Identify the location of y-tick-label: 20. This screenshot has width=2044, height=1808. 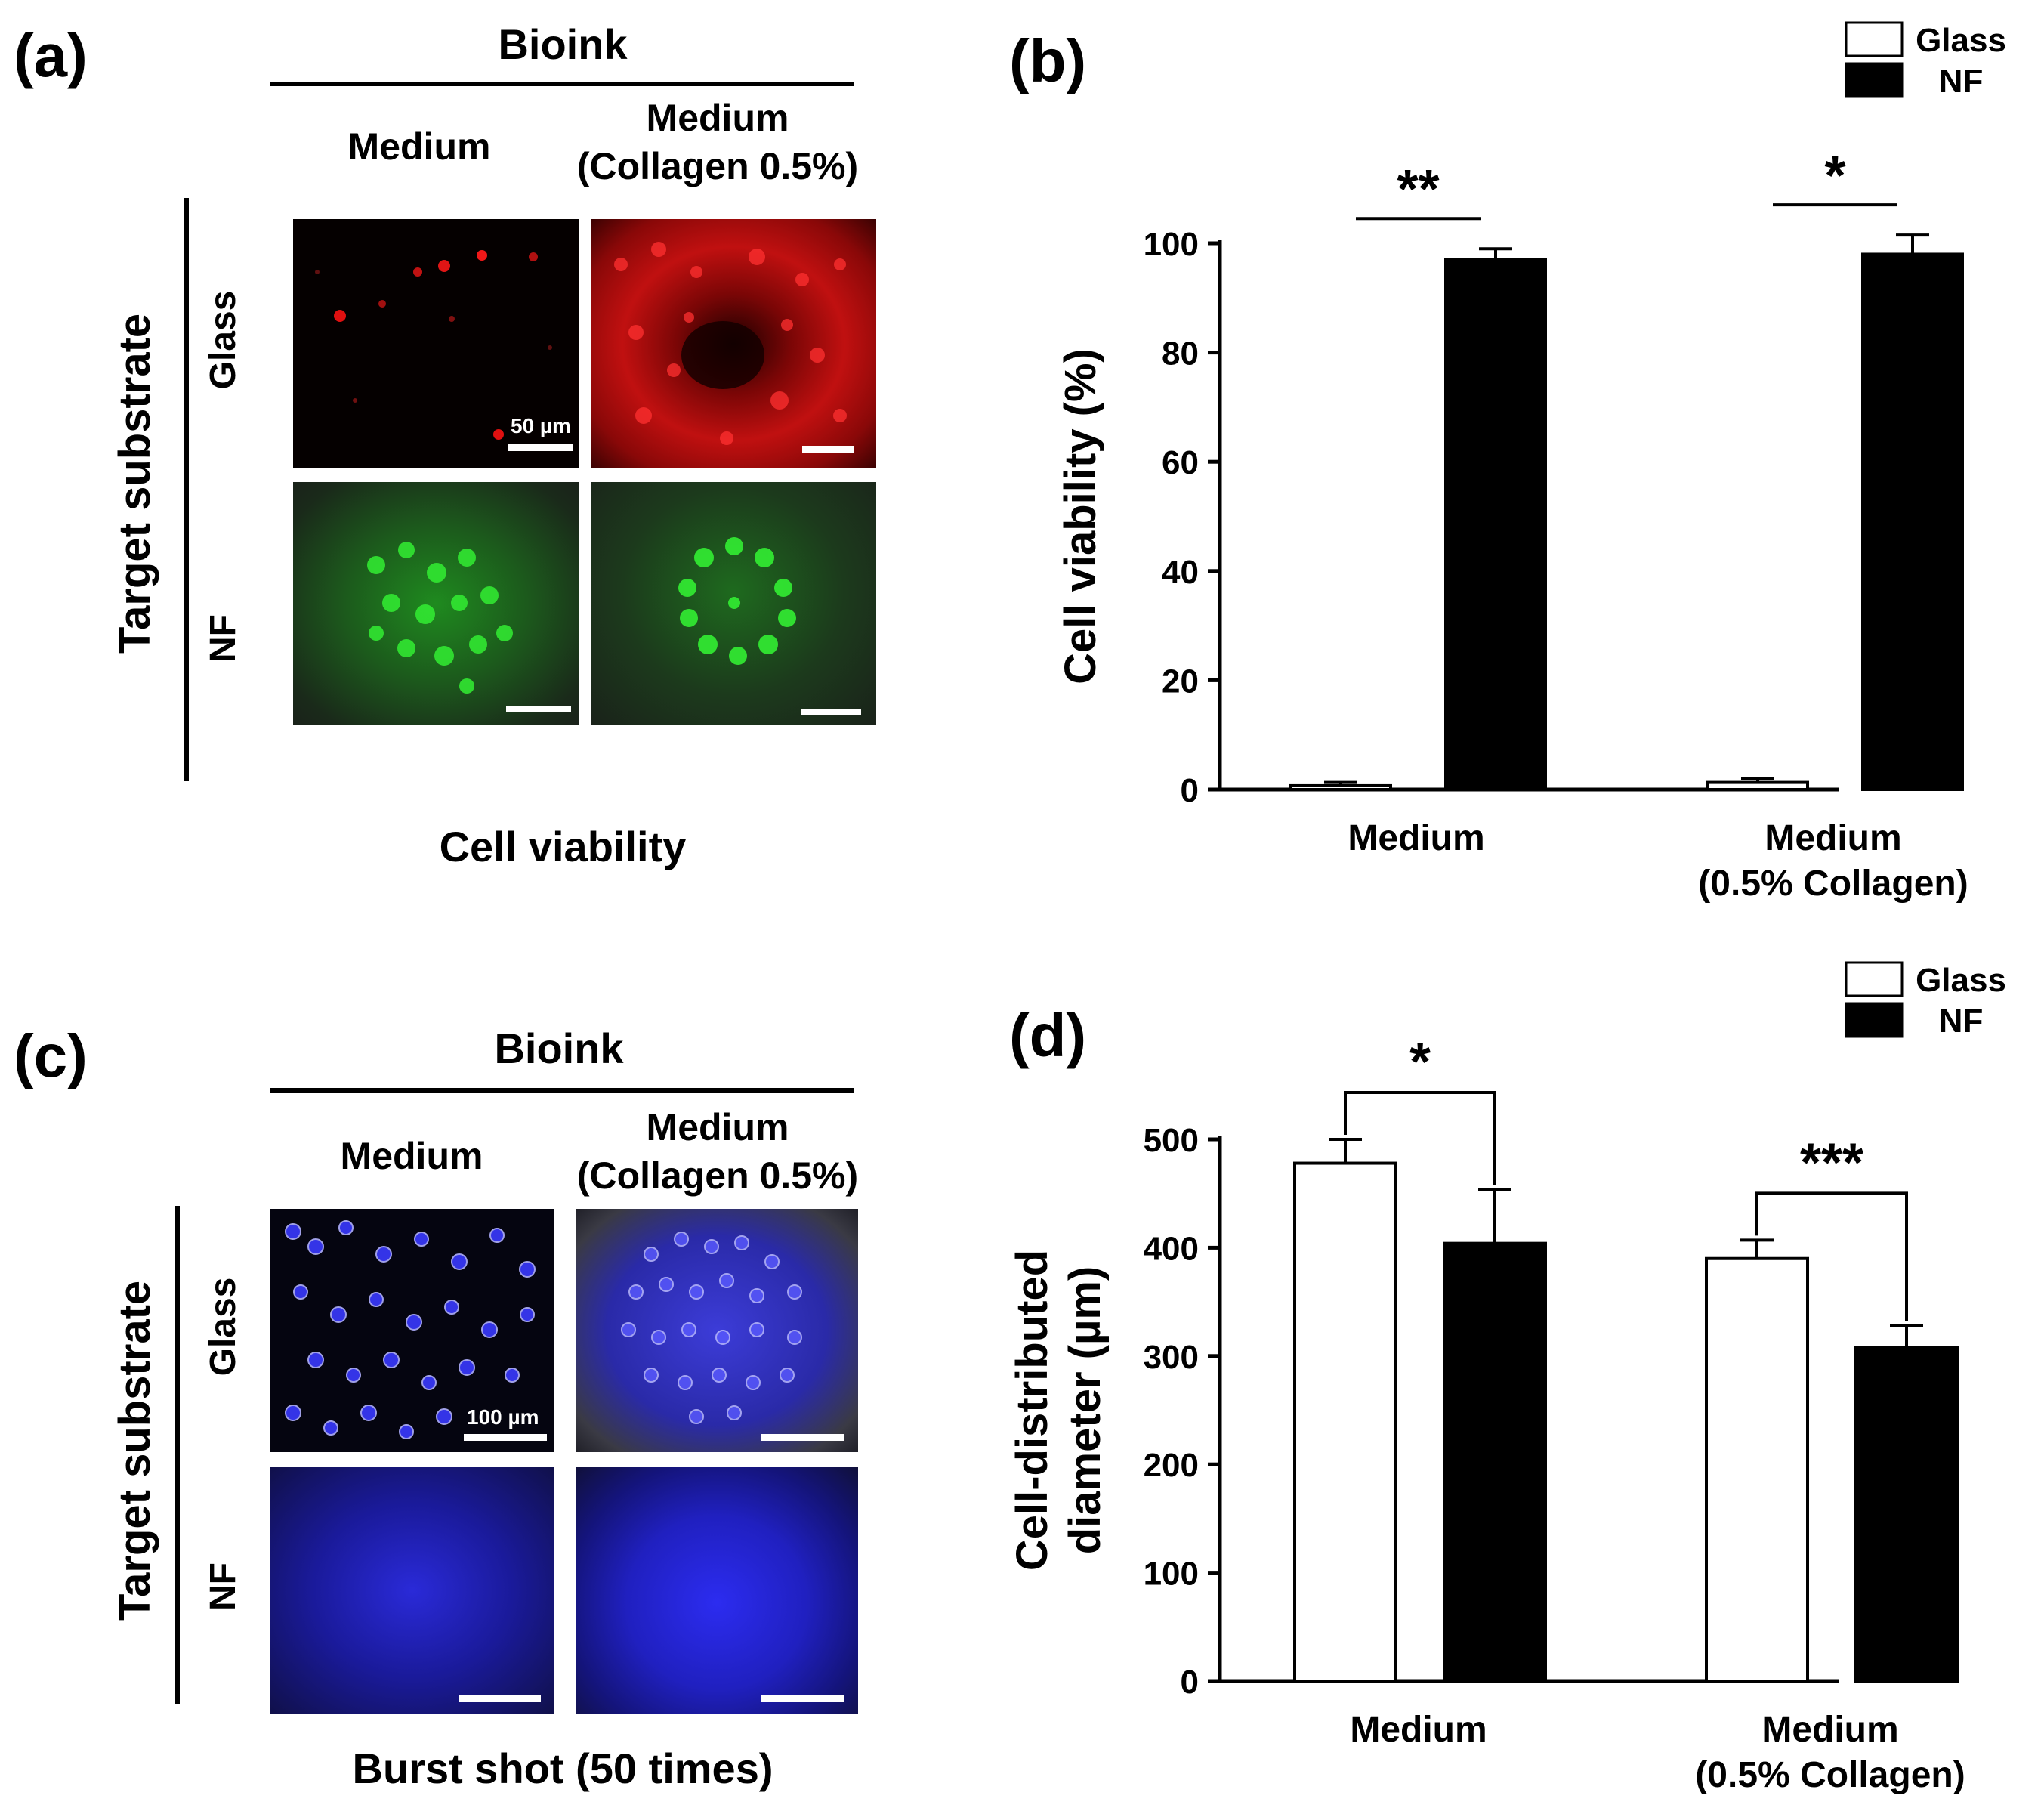
(1180, 682).